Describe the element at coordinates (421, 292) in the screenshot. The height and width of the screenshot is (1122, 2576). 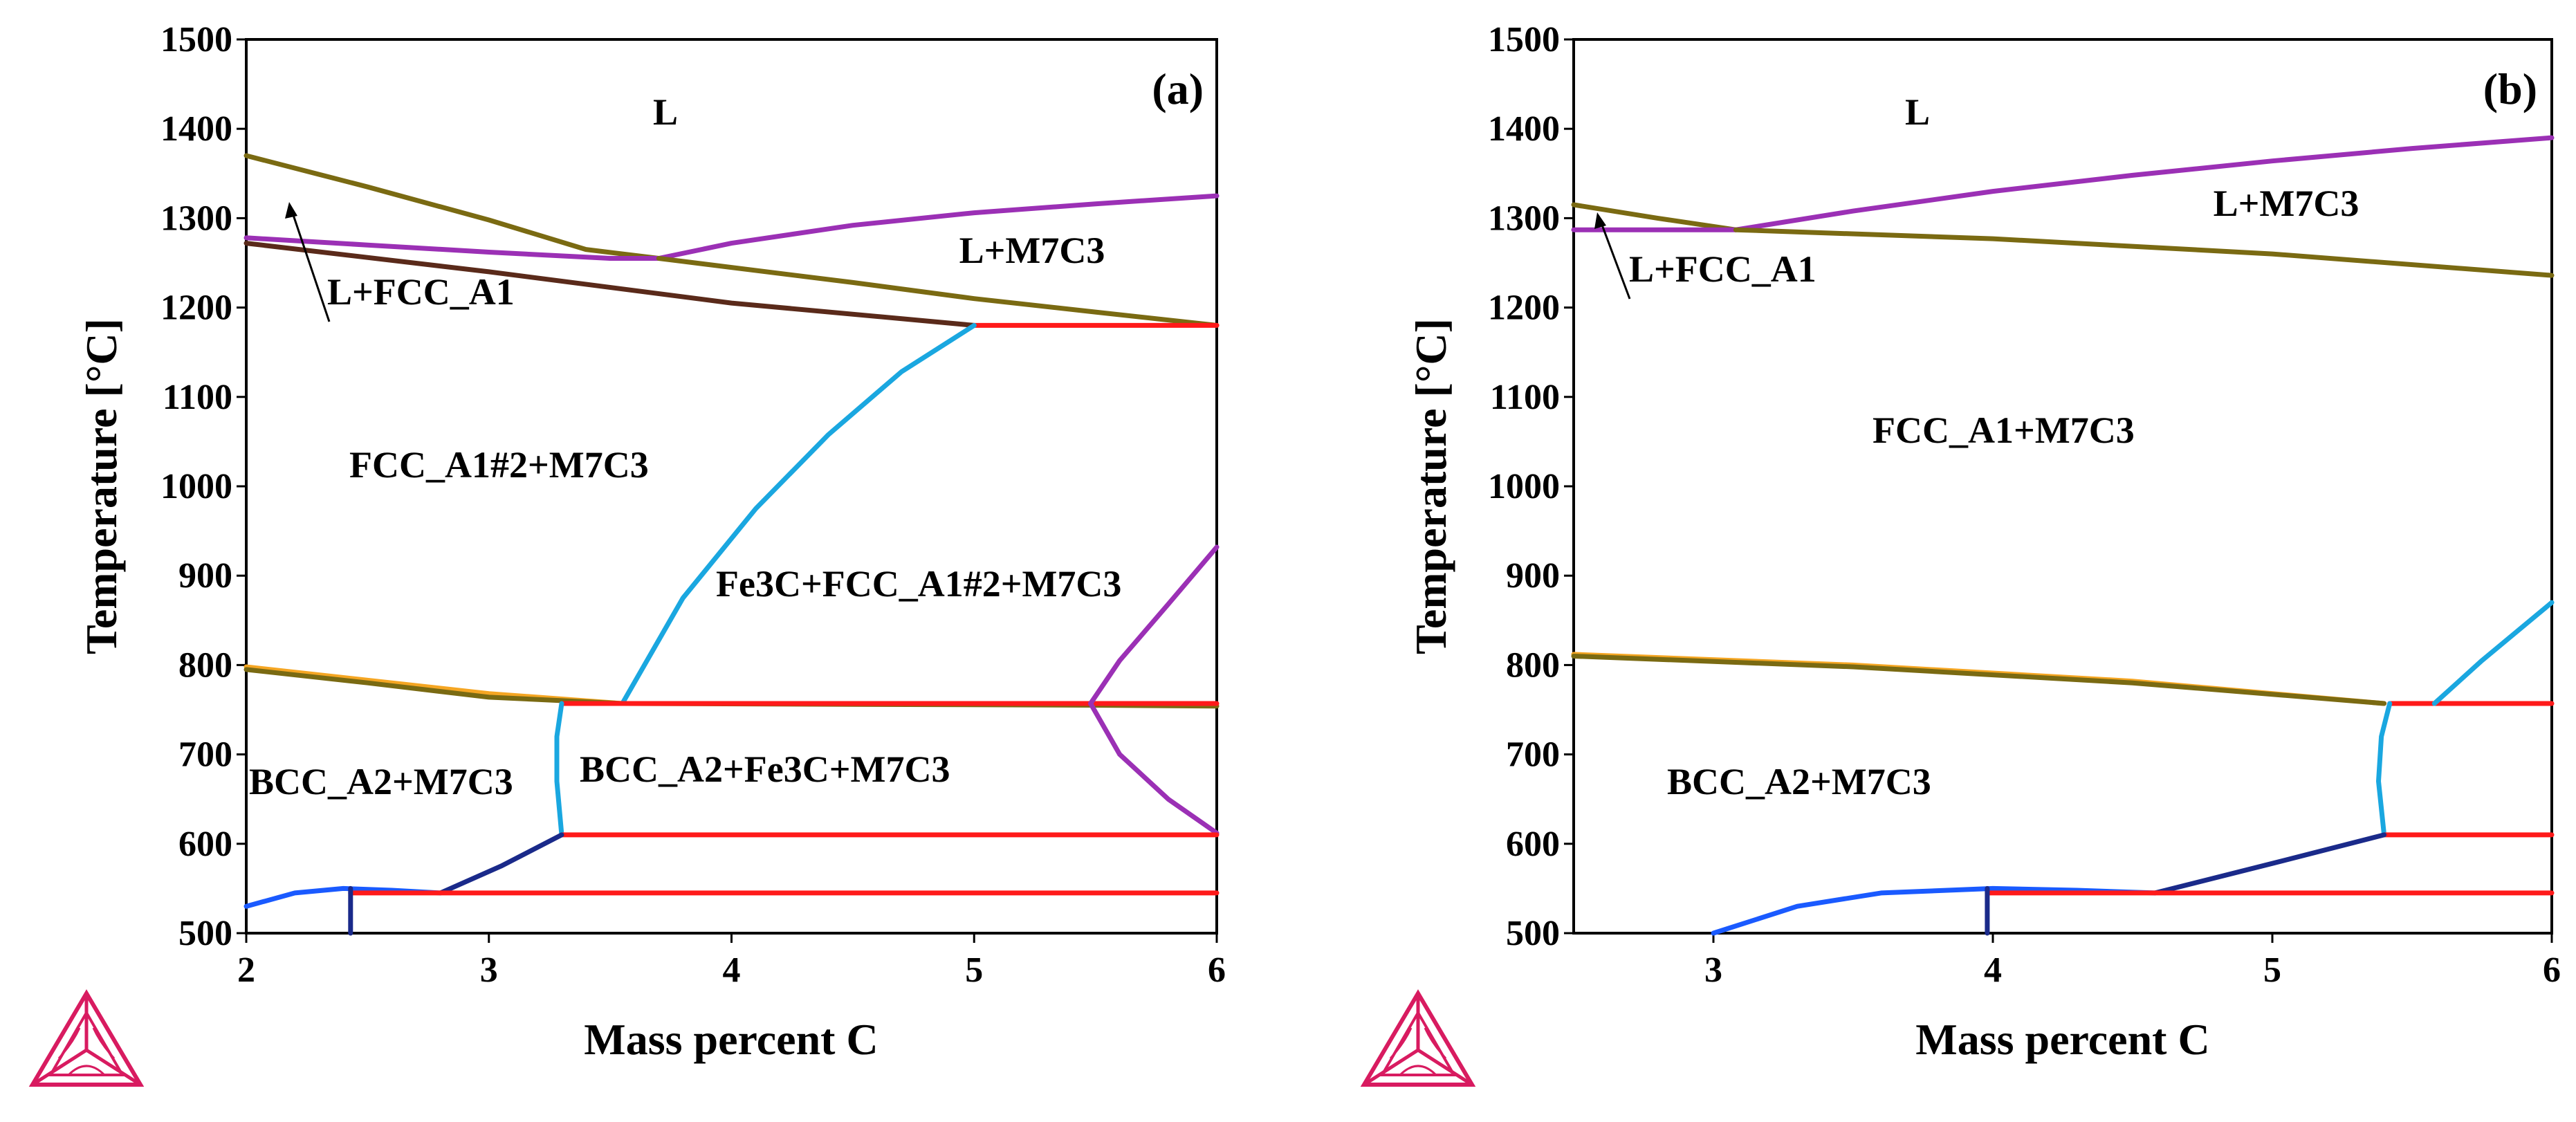
I see `panel-a-region-l-fcc: L+FCC_A1` at that location.